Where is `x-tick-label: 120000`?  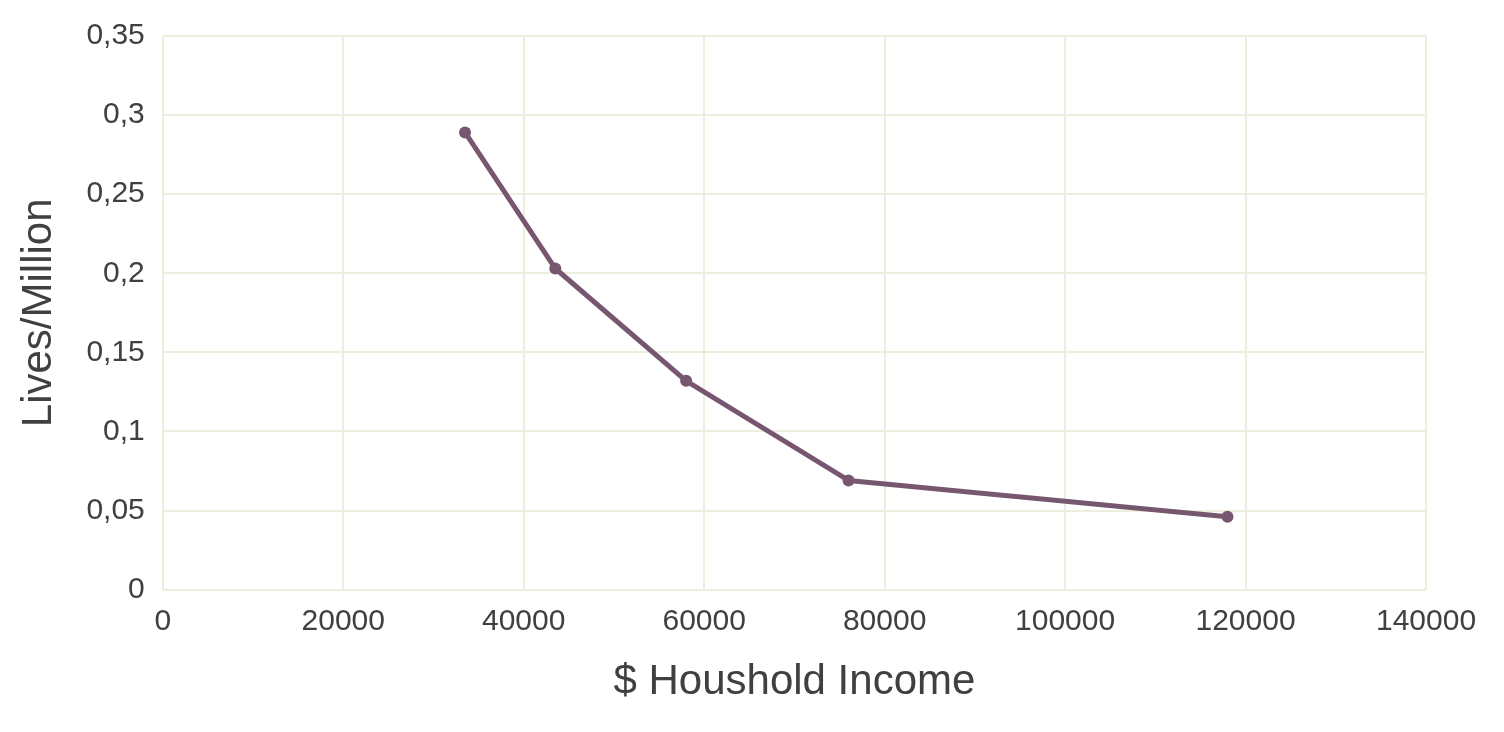
x-tick-label: 120000 is located at coordinates (1245, 619).